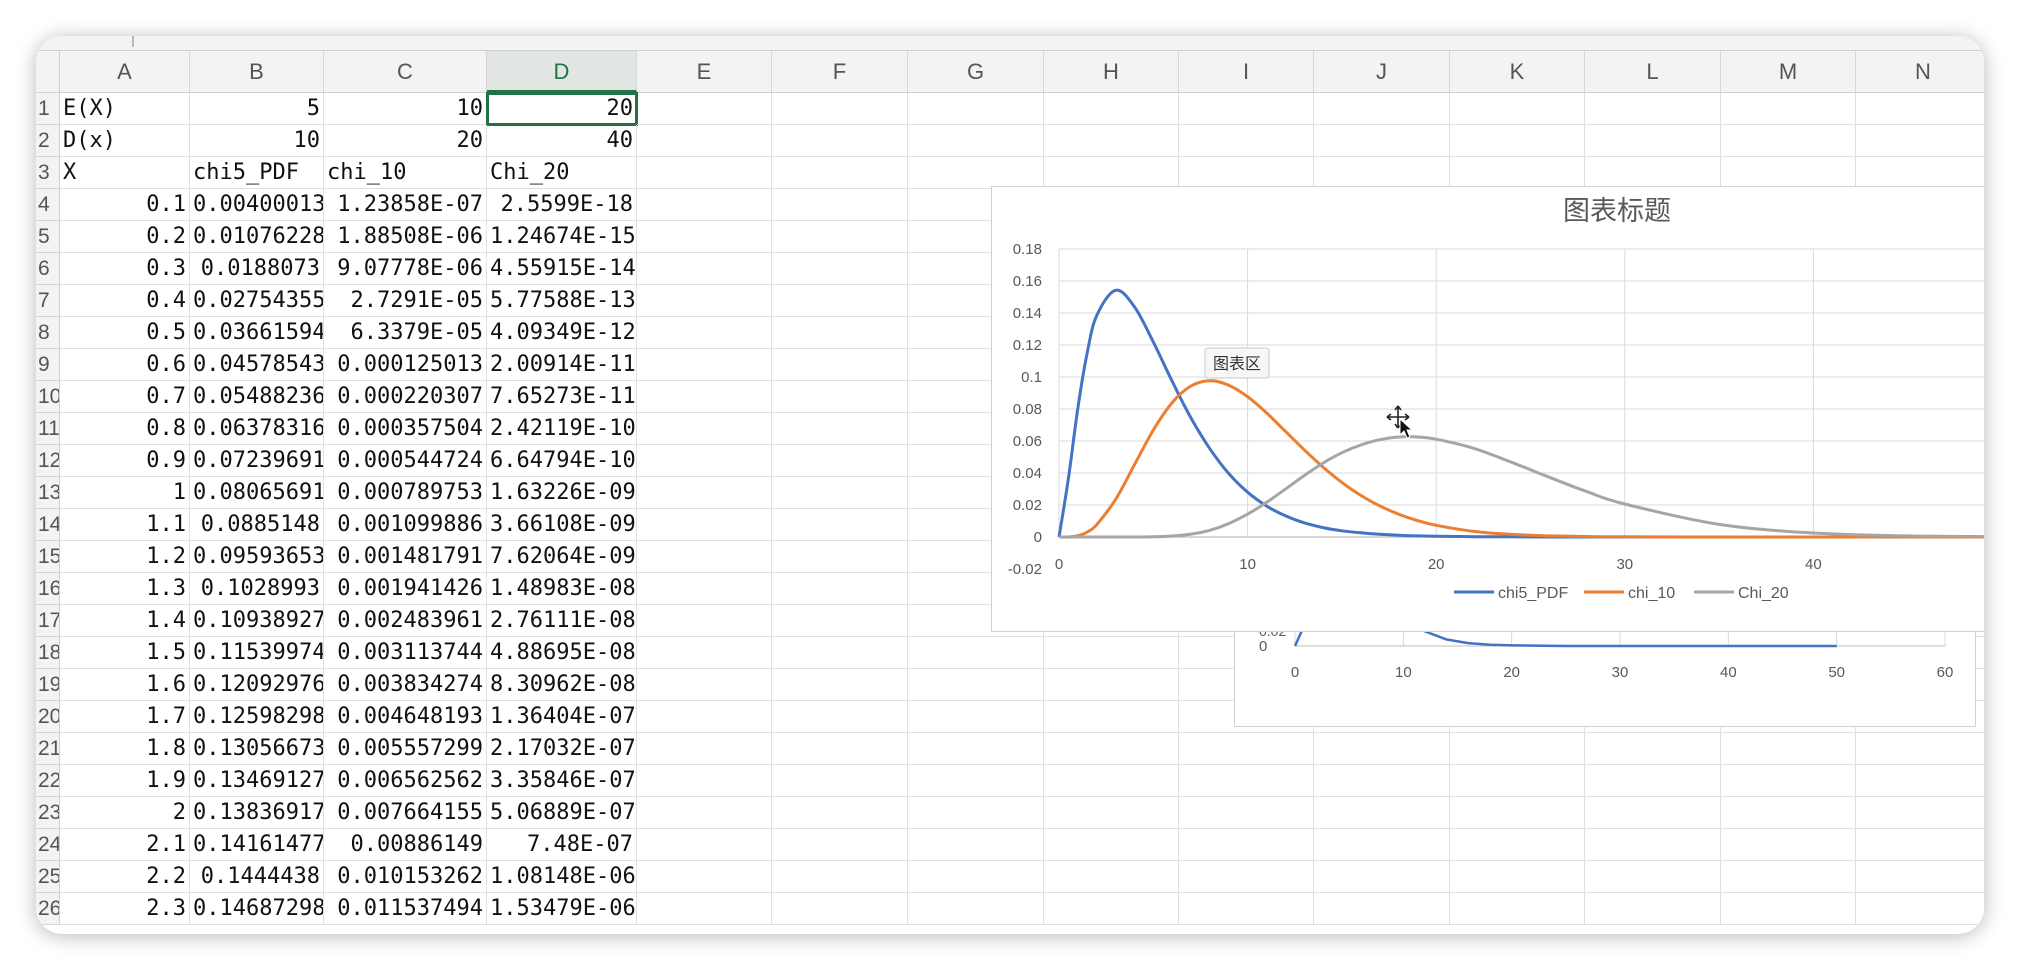  Describe the element at coordinates (48, 333) in the screenshot. I see `row-header-8: 8` at that location.